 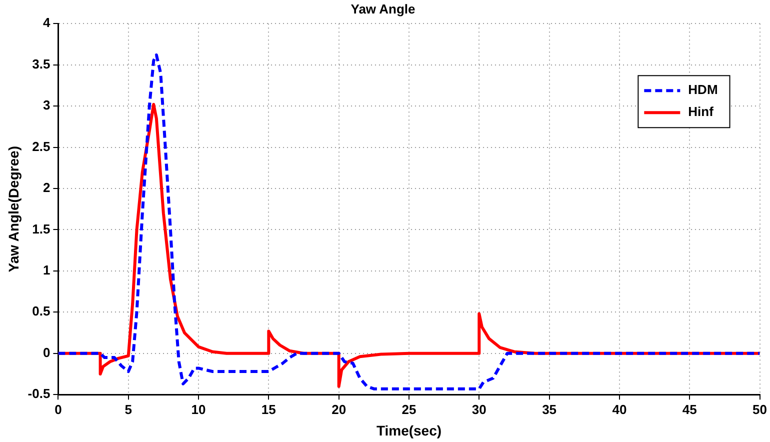 I want to click on y-tick-label: 2, so click(x=46, y=188).